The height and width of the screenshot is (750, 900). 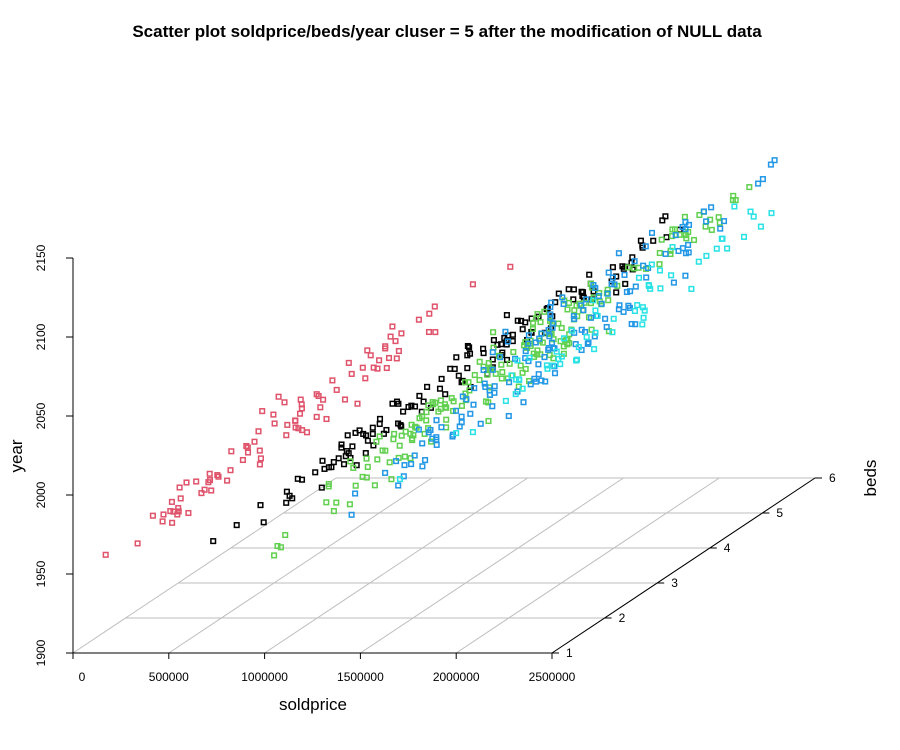 What do you see at coordinates (779, 513) in the screenshot?
I see `y-tick-label: 5` at bounding box center [779, 513].